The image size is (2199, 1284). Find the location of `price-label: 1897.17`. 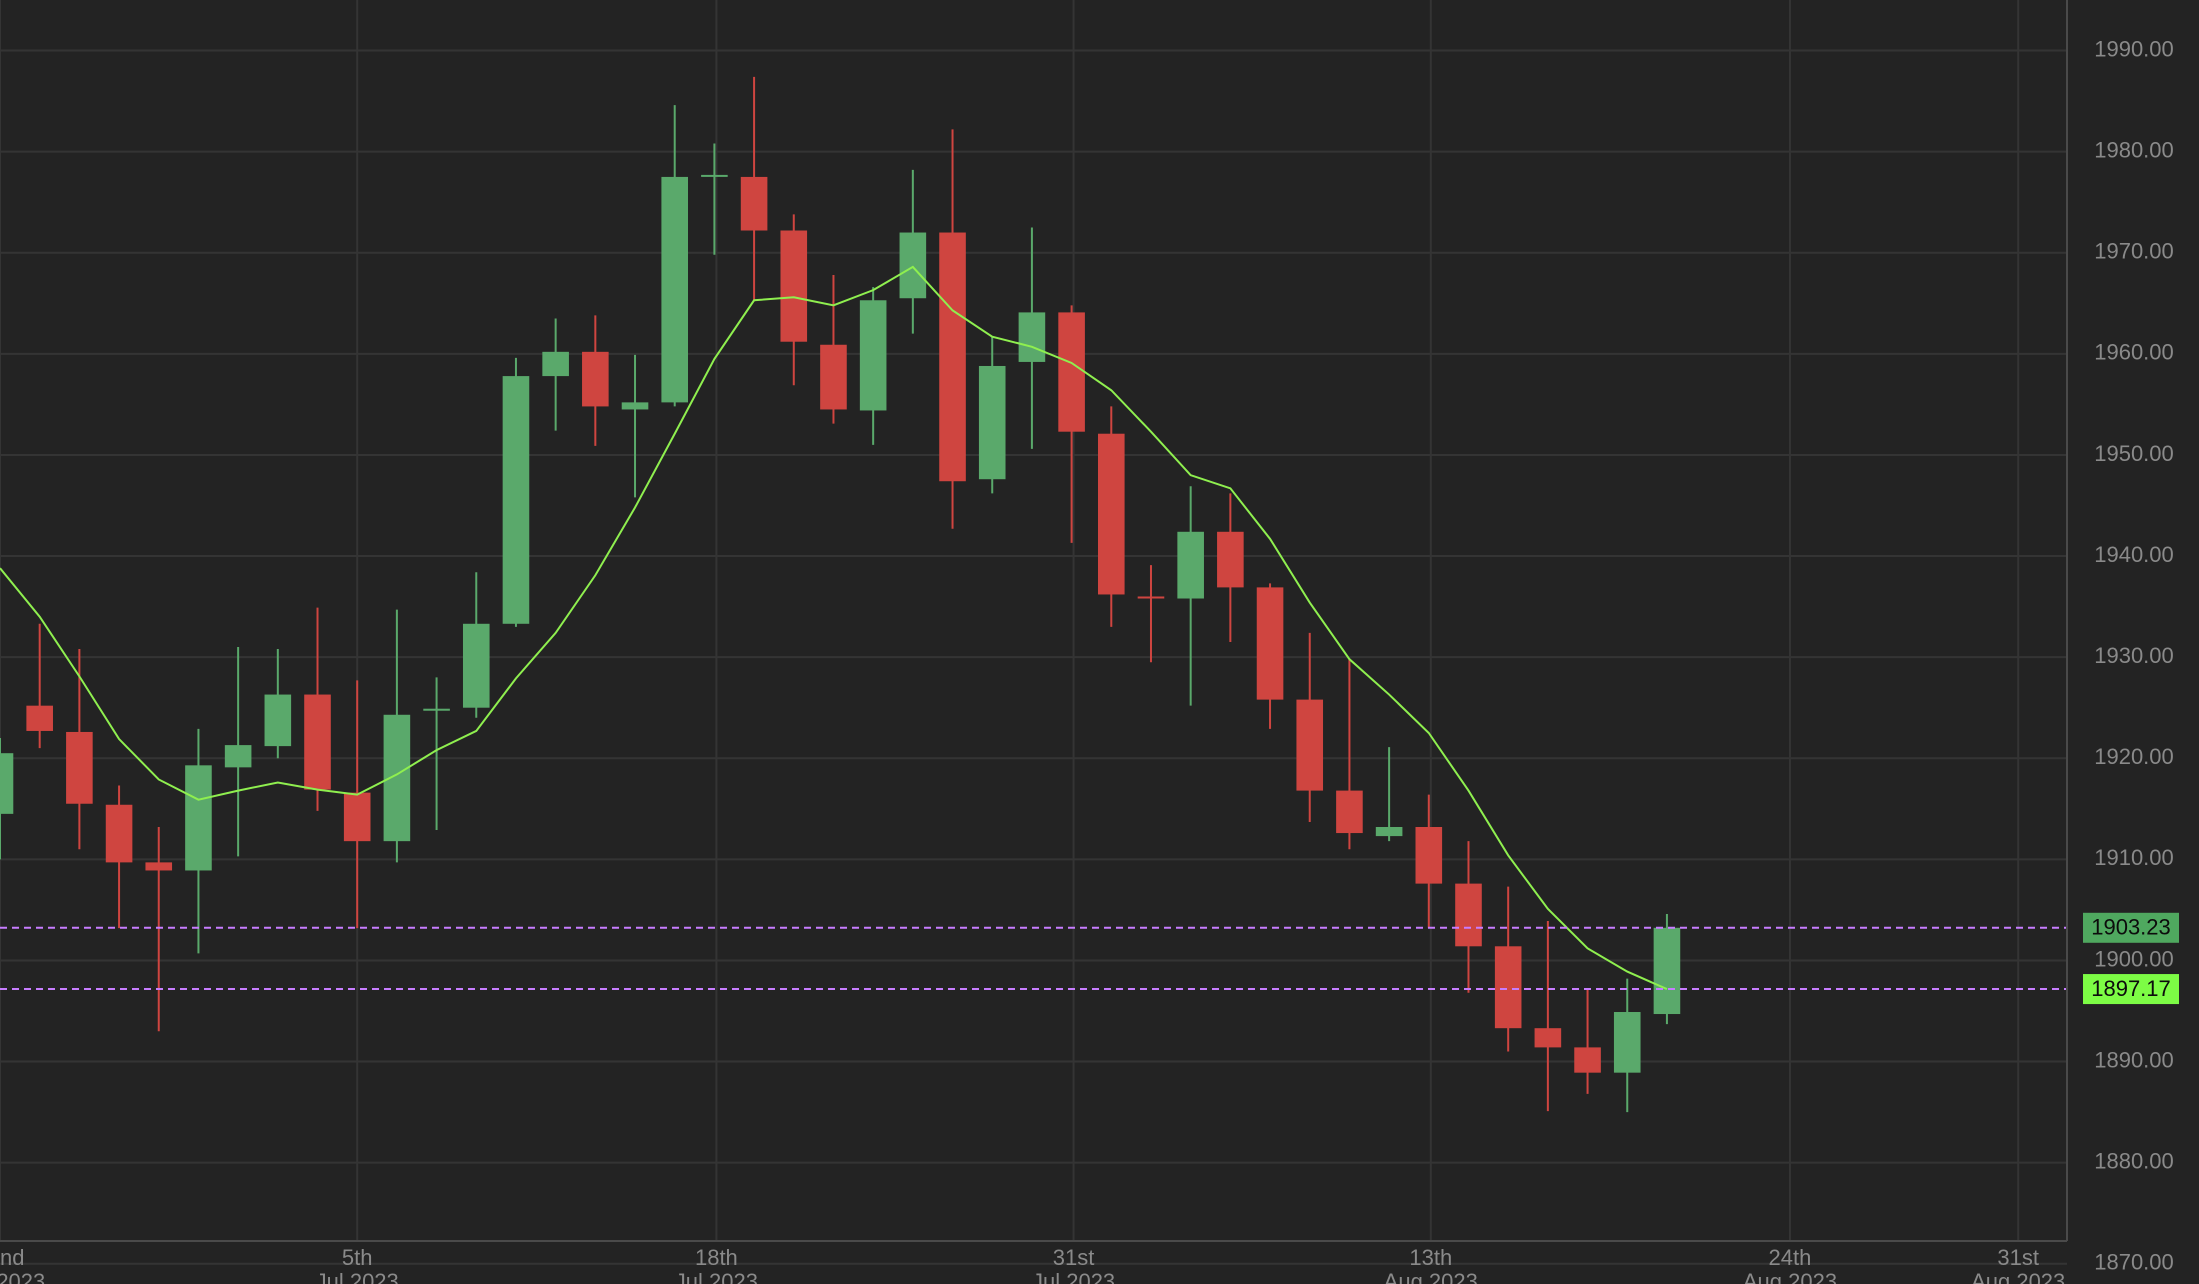

price-label: 1897.17 is located at coordinates (2131, 988).